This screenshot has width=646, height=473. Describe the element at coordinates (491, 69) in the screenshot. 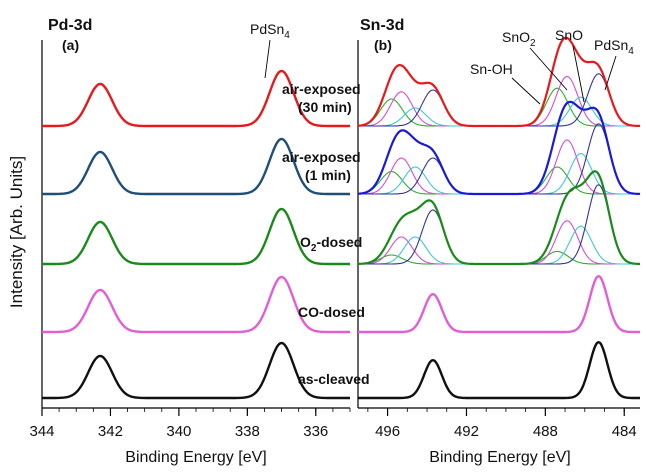

I see `annot-b-snoh: Sn-OH` at that location.